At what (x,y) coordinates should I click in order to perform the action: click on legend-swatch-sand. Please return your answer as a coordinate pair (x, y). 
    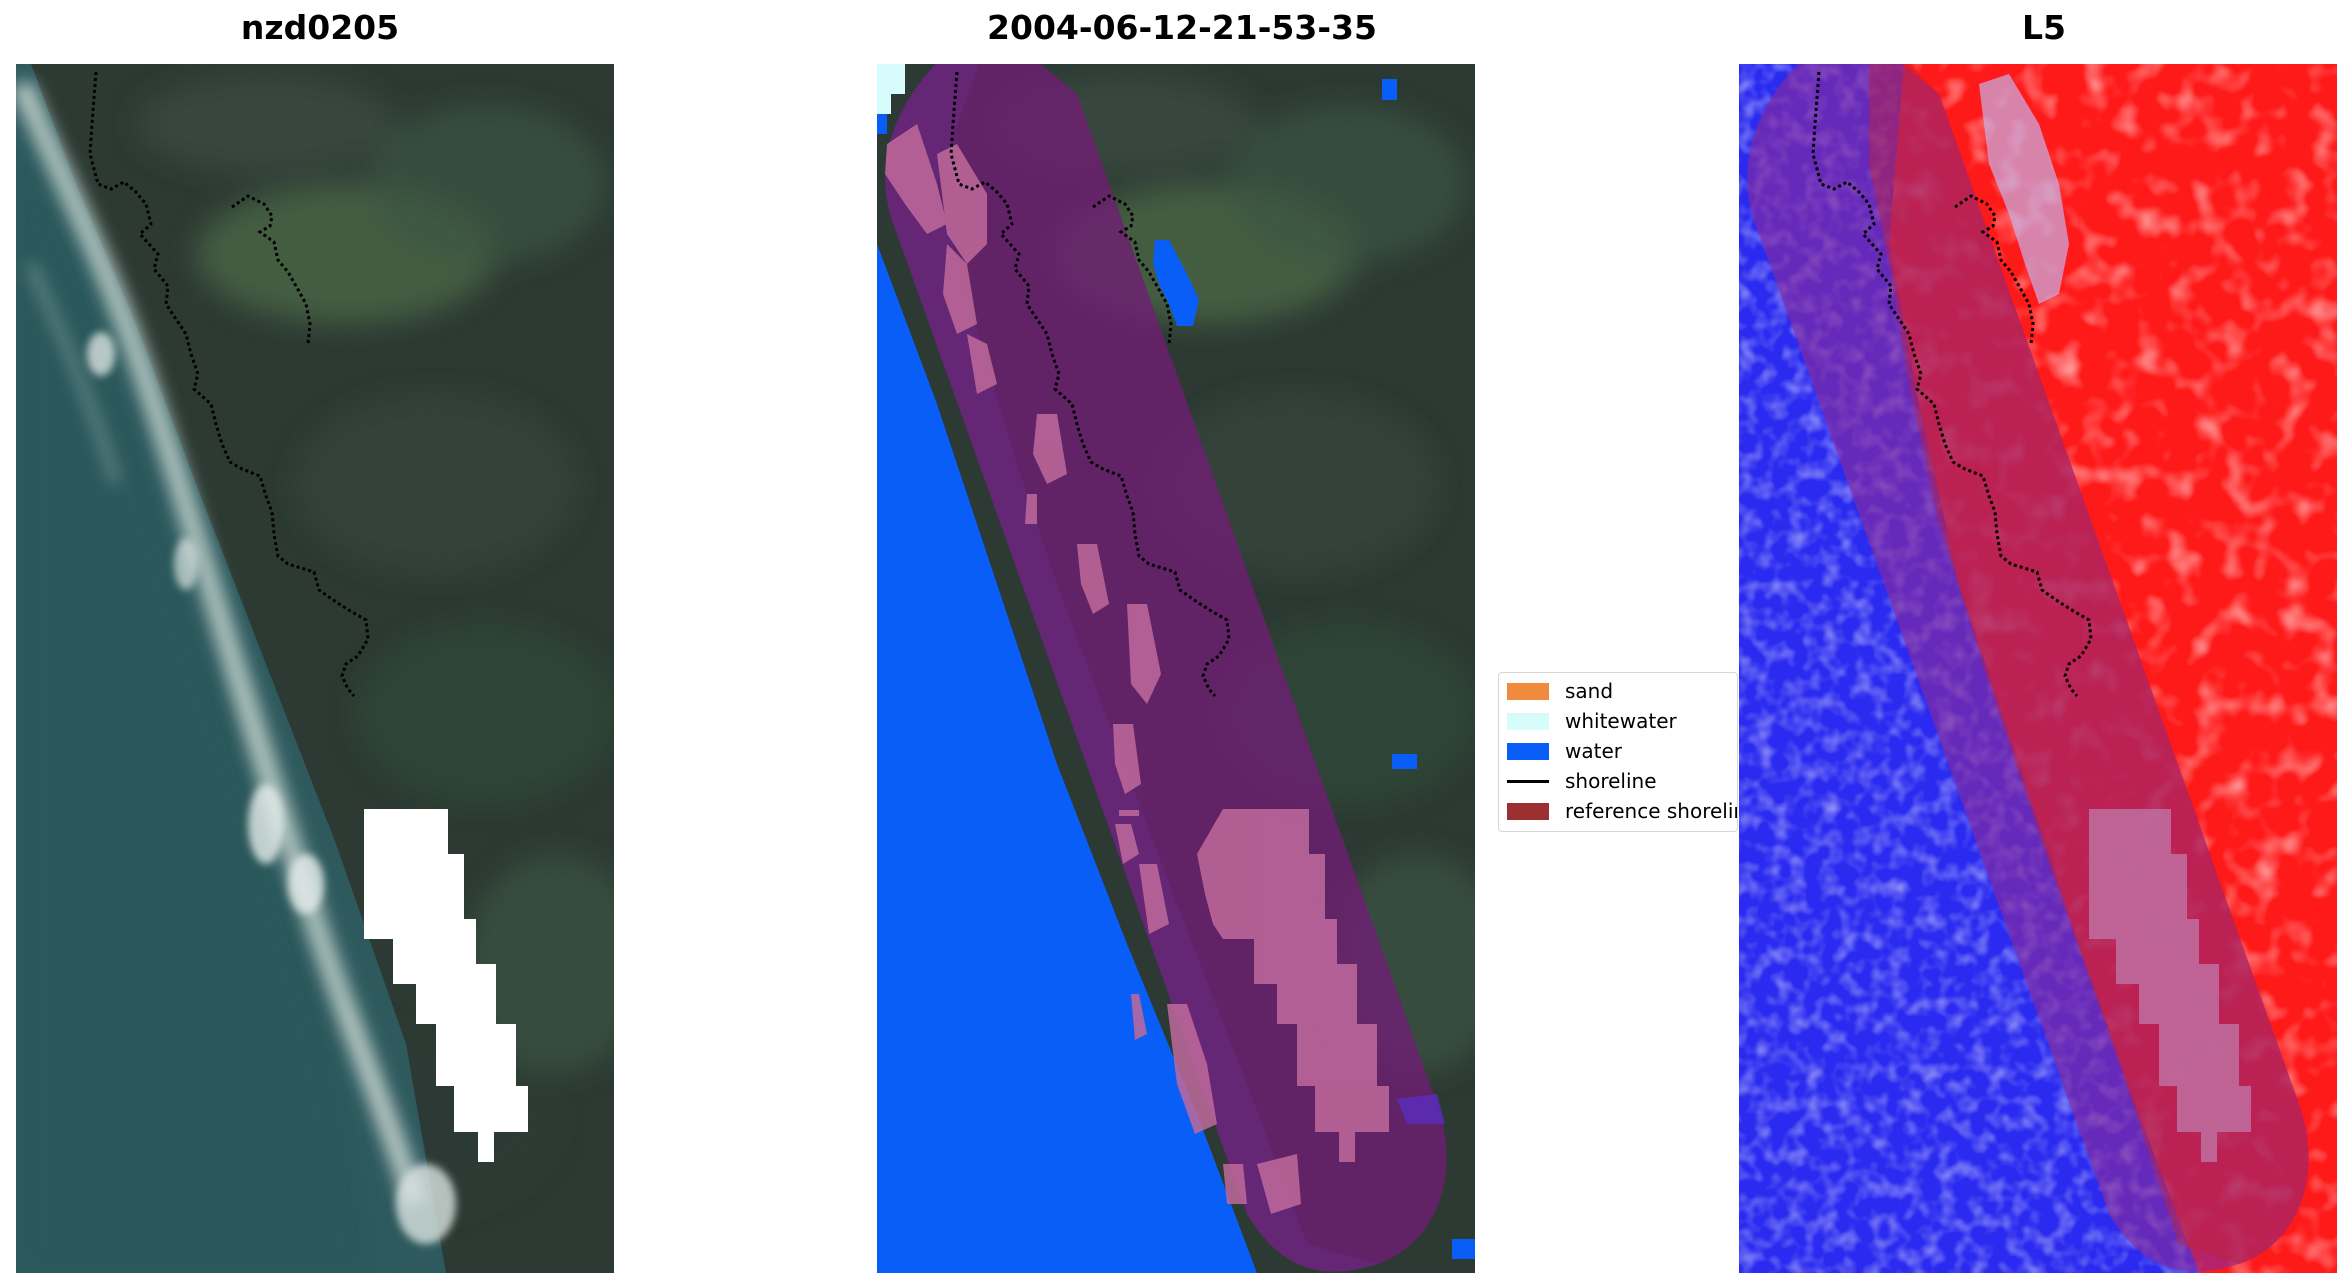
    Looking at the image, I should click on (1528, 691).